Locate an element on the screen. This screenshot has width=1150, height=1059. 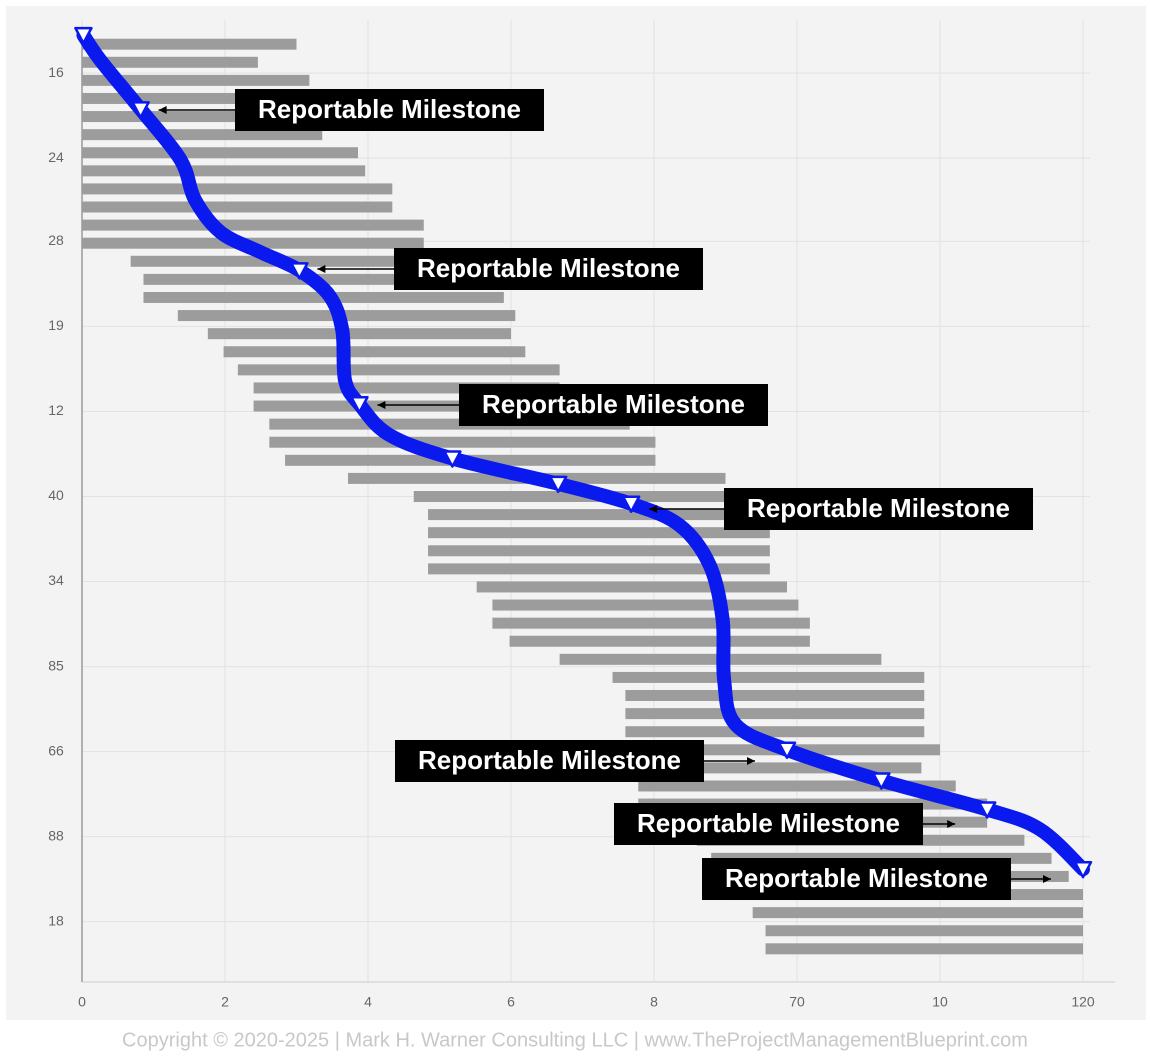
y-tick-label: 18 is located at coordinates (56, 920).